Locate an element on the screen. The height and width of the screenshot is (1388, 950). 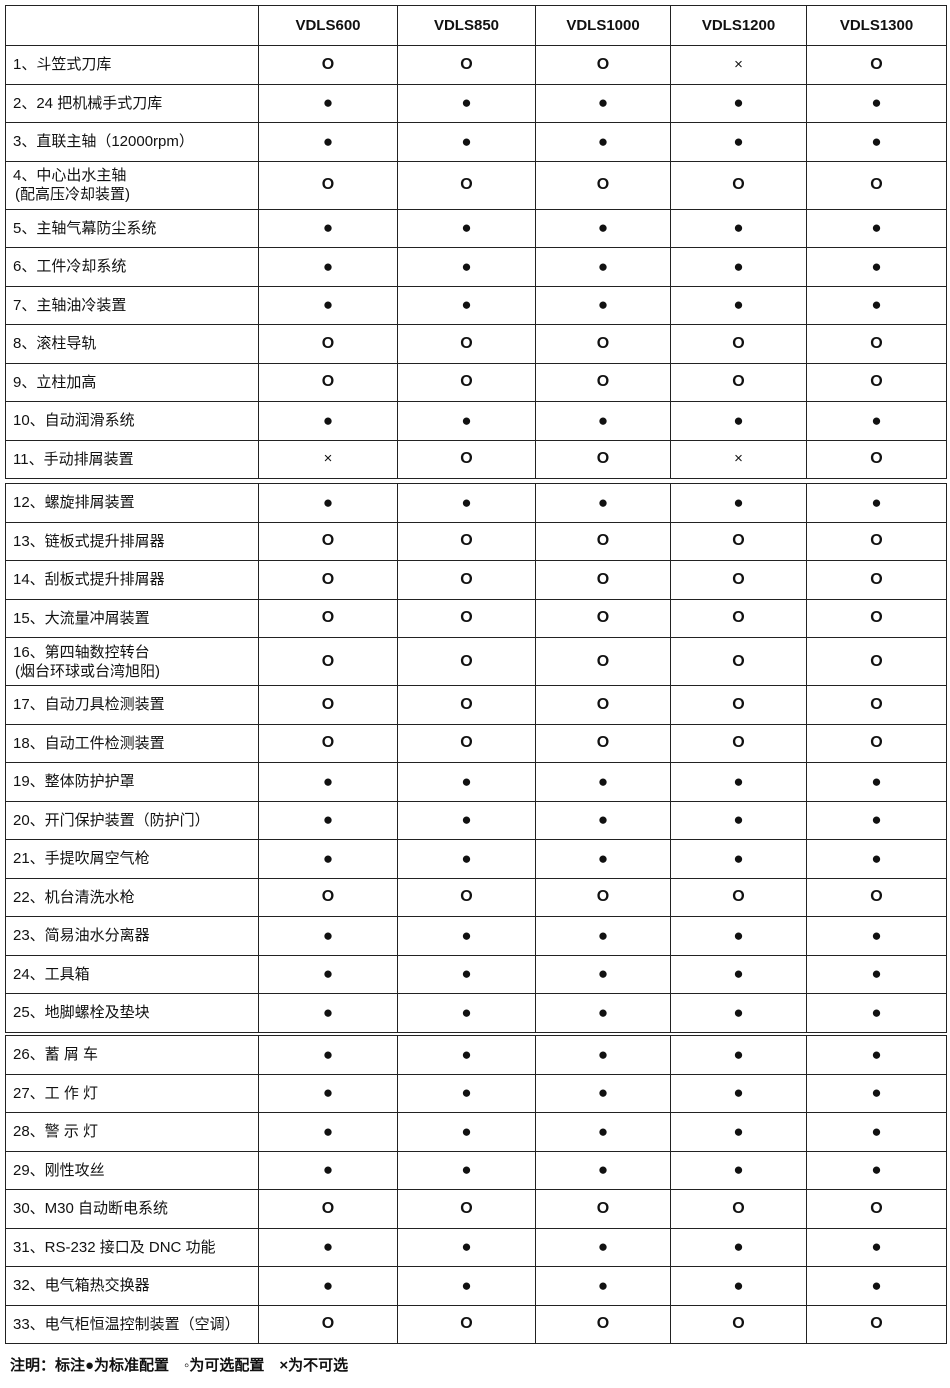
feature-label-line: 26、蓄 屑 车 is located at coordinates (56, 1055).